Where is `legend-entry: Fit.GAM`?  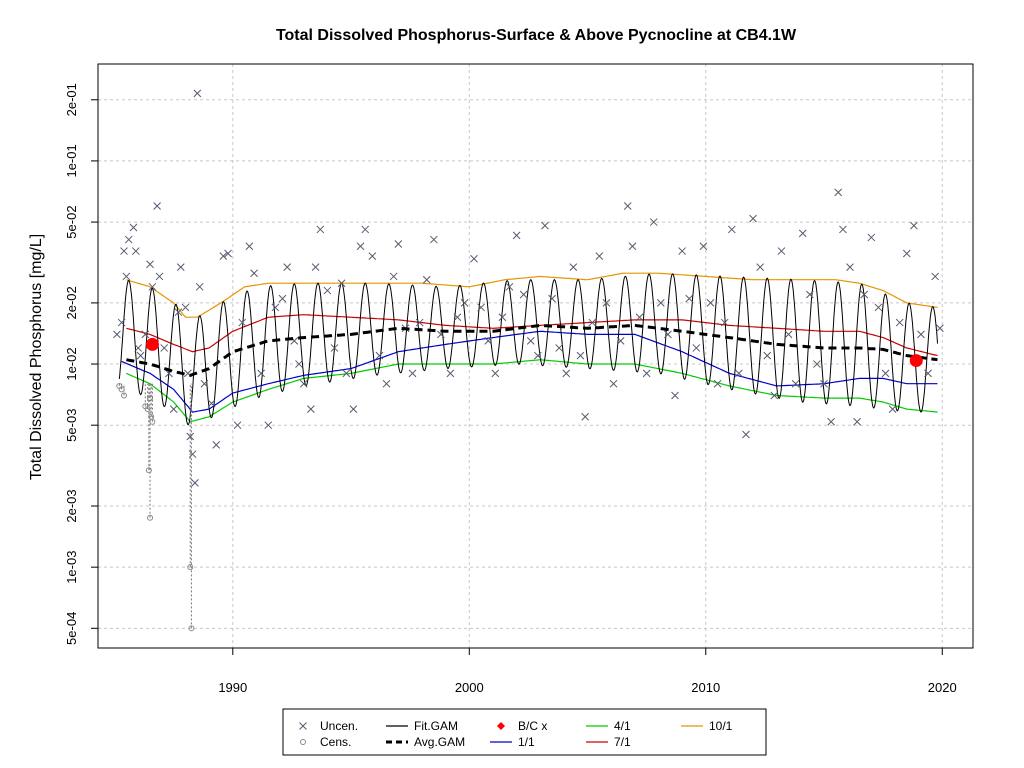
legend-entry: Fit.GAM is located at coordinates (422, 726).